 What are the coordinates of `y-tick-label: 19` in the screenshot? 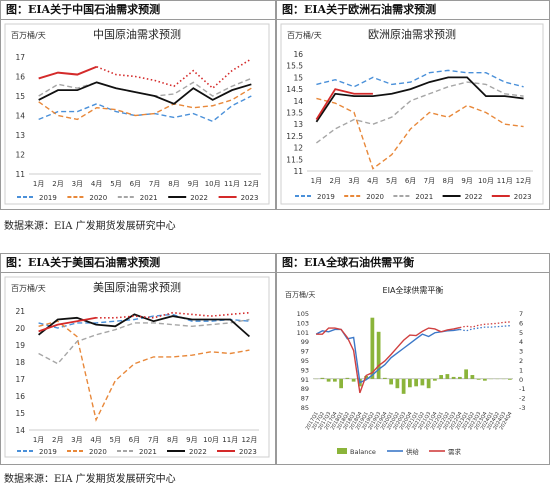 It's located at (20, 345).